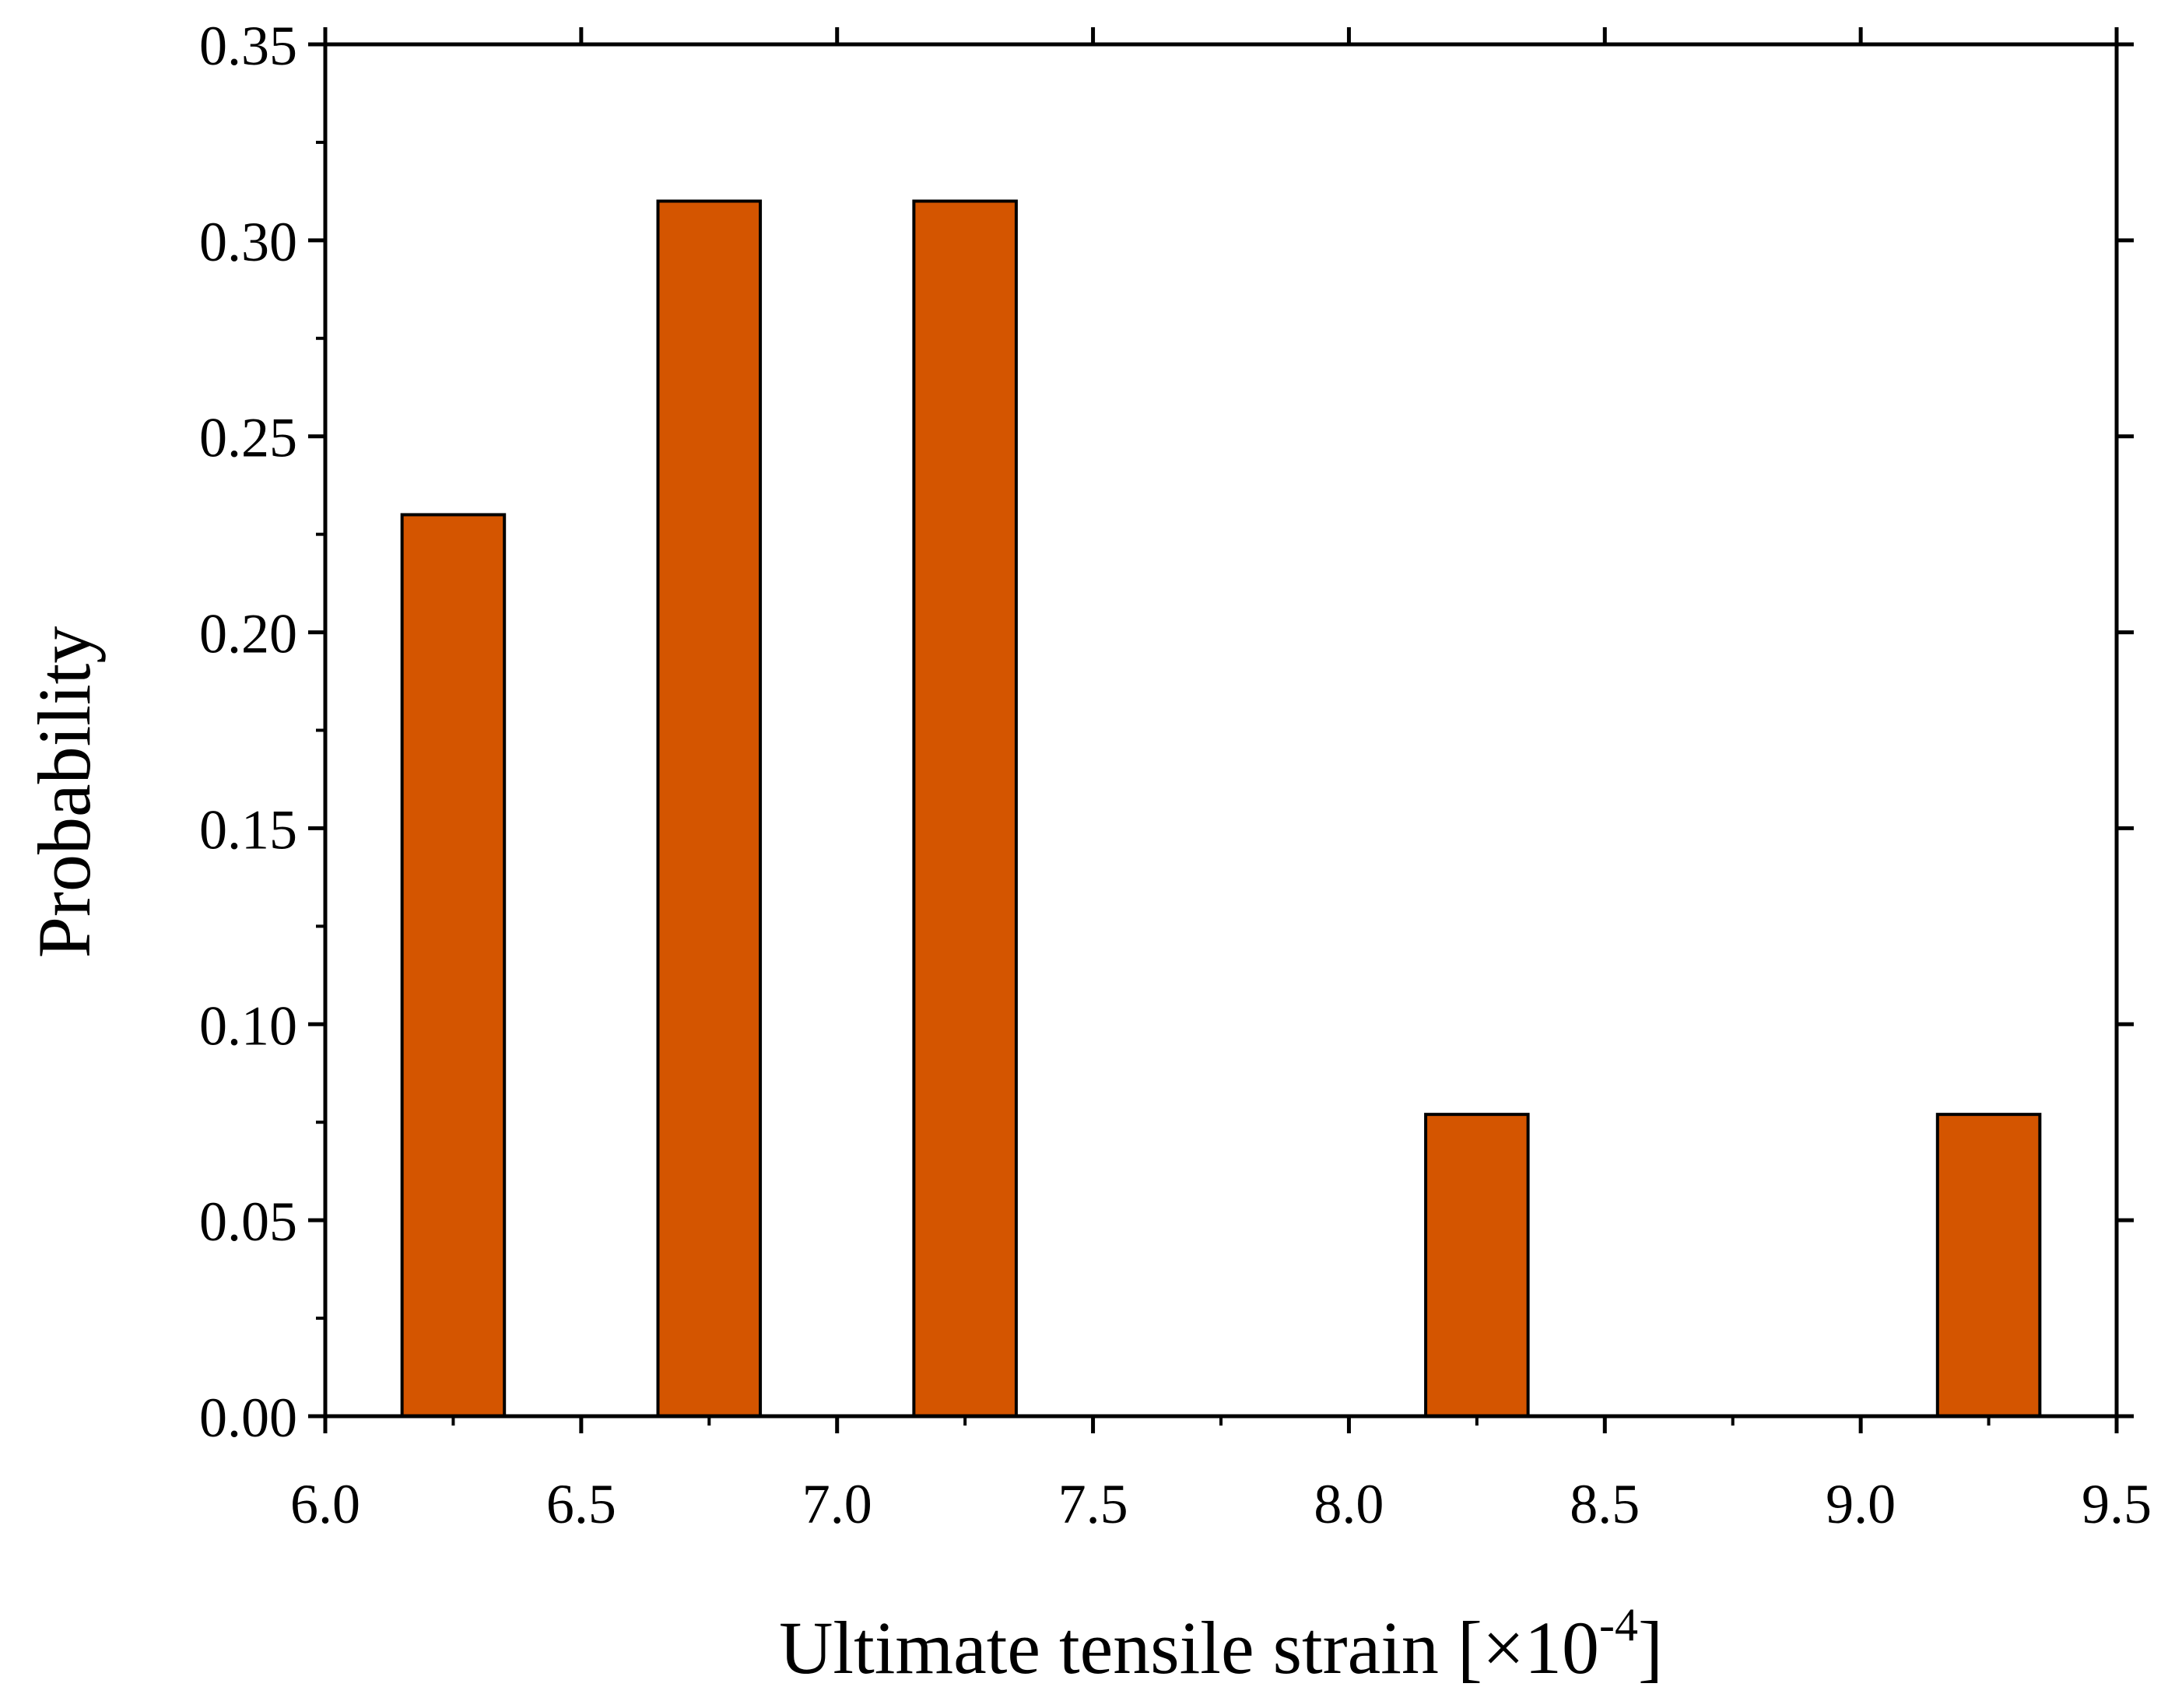  What do you see at coordinates (1650, 1647) in the screenshot?
I see `x-axis-label-close: ]` at bounding box center [1650, 1647].